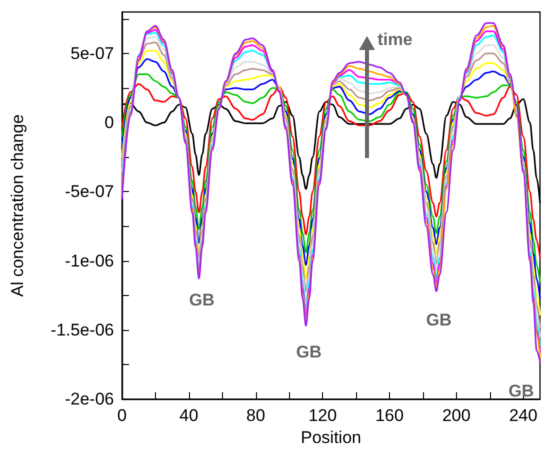 This screenshot has height=451, width=548. I want to click on x-tick-label: 160, so click(389, 416).